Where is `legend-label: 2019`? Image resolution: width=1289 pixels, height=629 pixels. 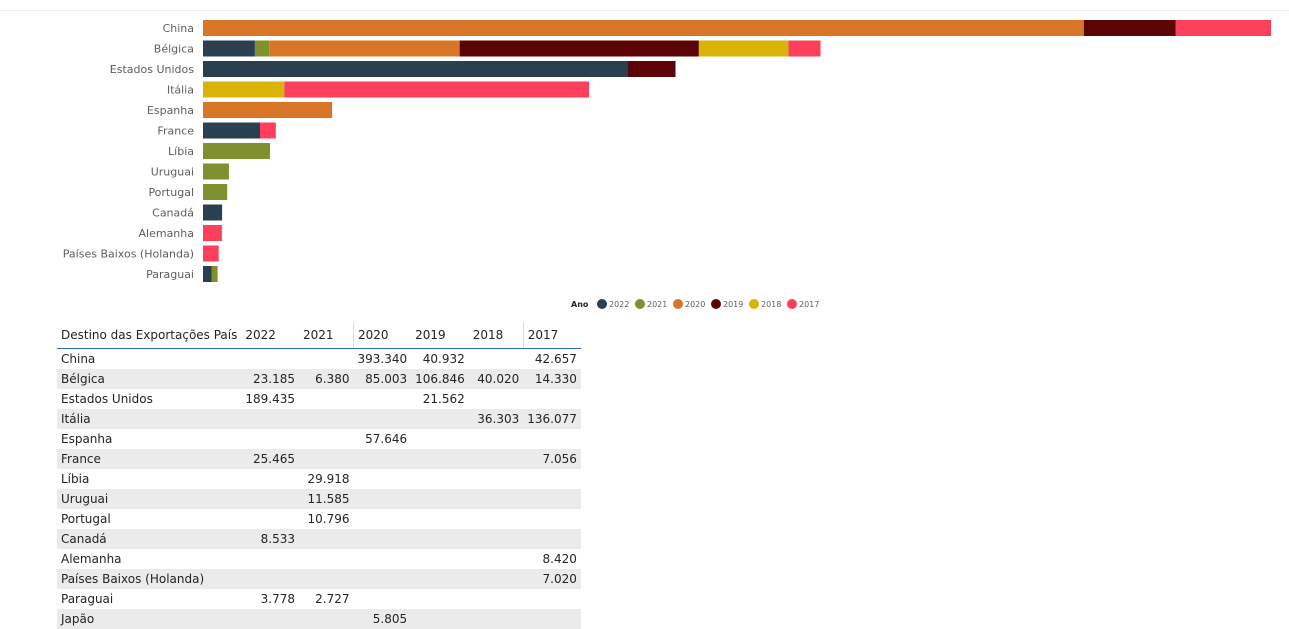
legend-label: 2019 is located at coordinates (733, 304).